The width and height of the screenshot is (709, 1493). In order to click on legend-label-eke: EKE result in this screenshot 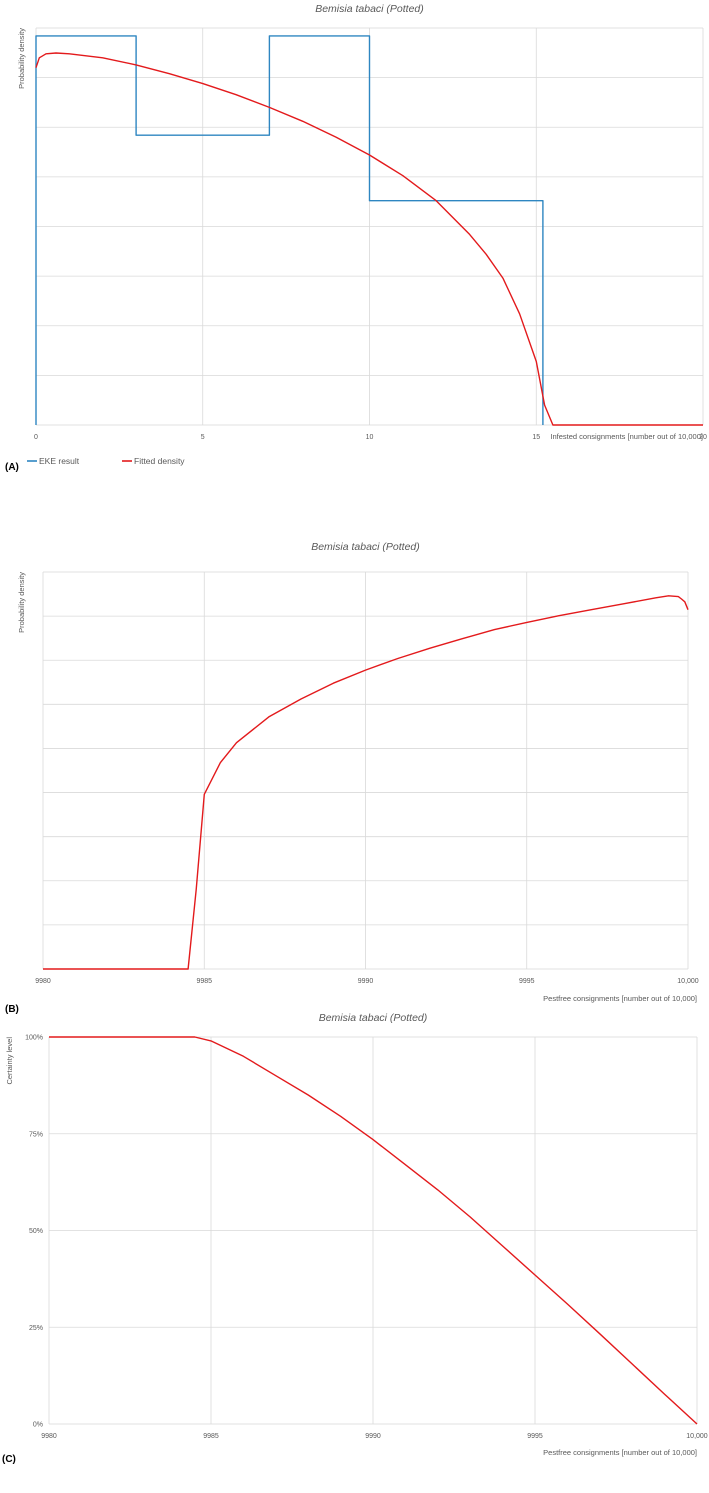, I will do `click(59, 461)`.